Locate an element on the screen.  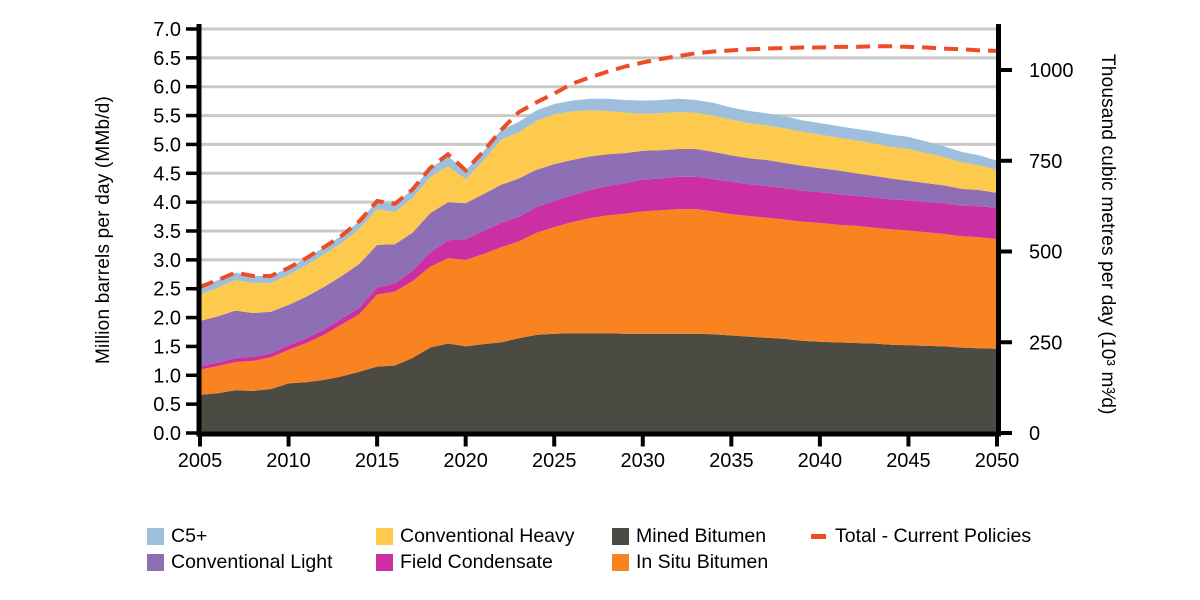
left-tick-label: 1.5 is located at coordinates (167, 347).